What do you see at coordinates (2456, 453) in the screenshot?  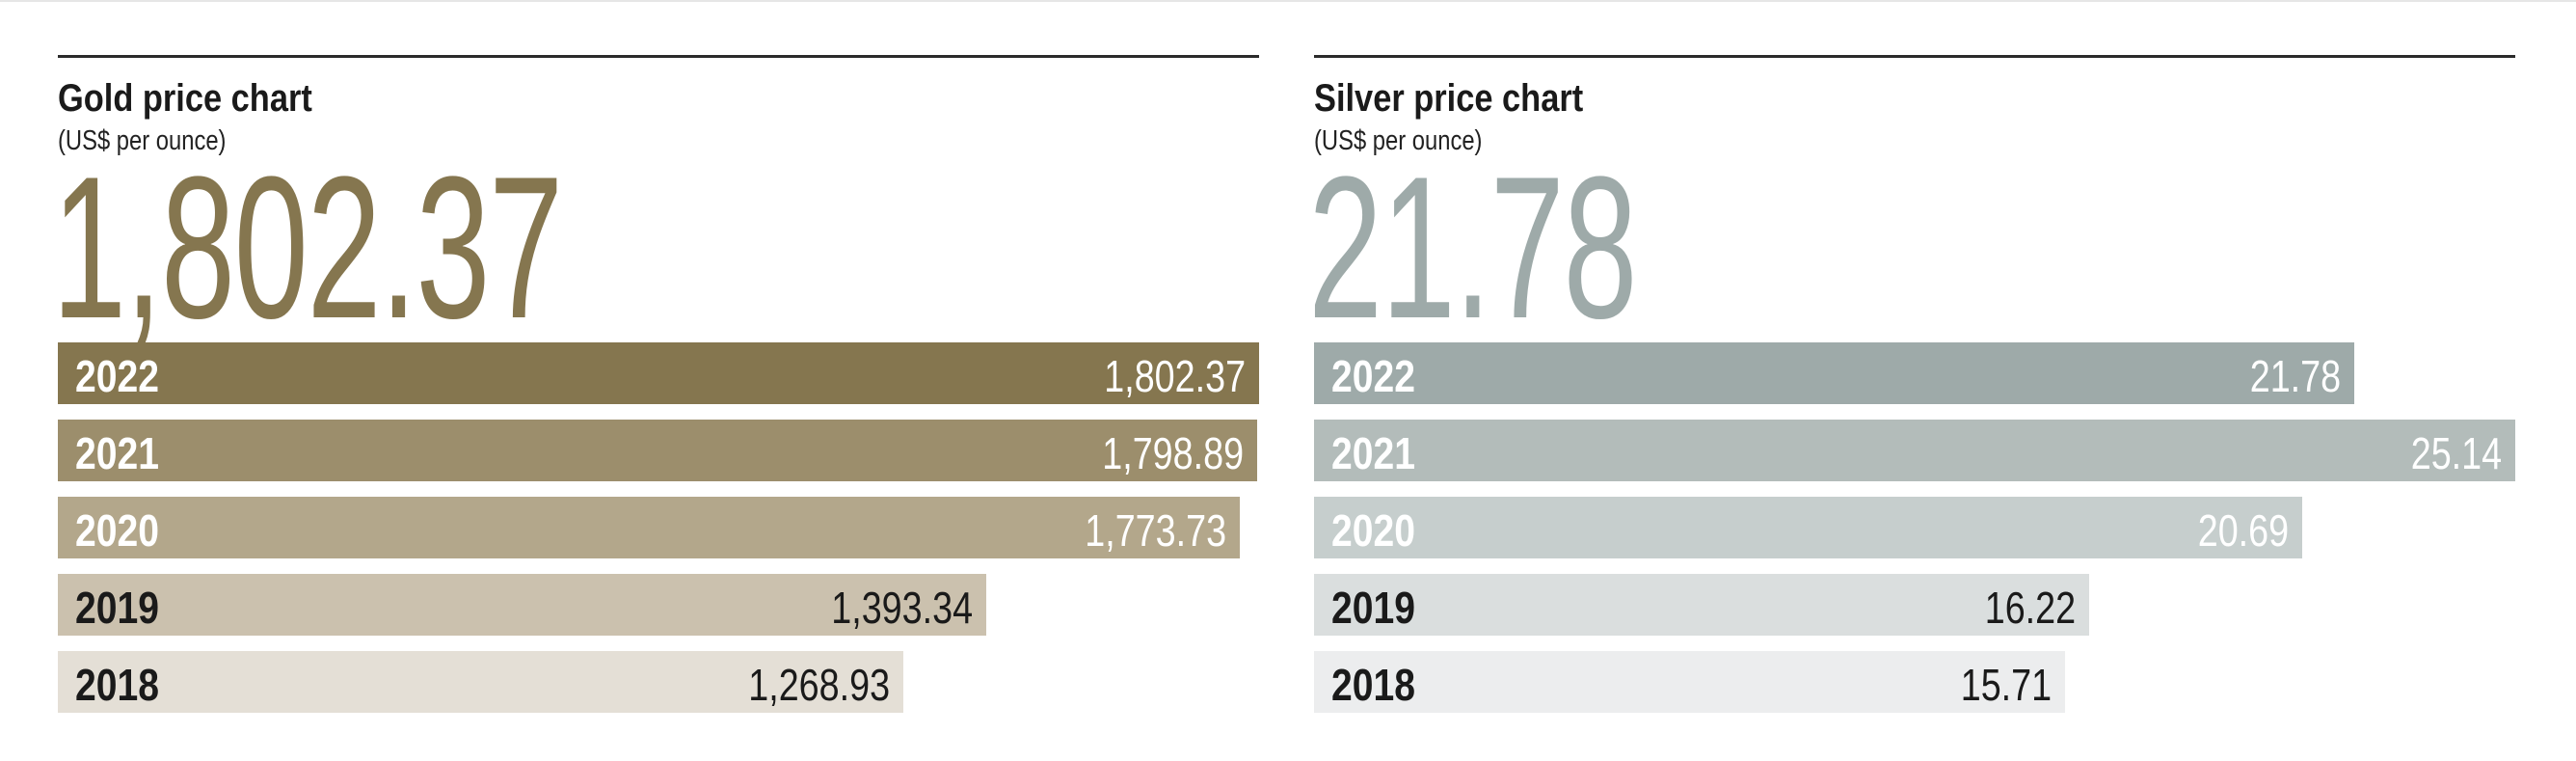 I see `bar-value-label: 25.14` at bounding box center [2456, 453].